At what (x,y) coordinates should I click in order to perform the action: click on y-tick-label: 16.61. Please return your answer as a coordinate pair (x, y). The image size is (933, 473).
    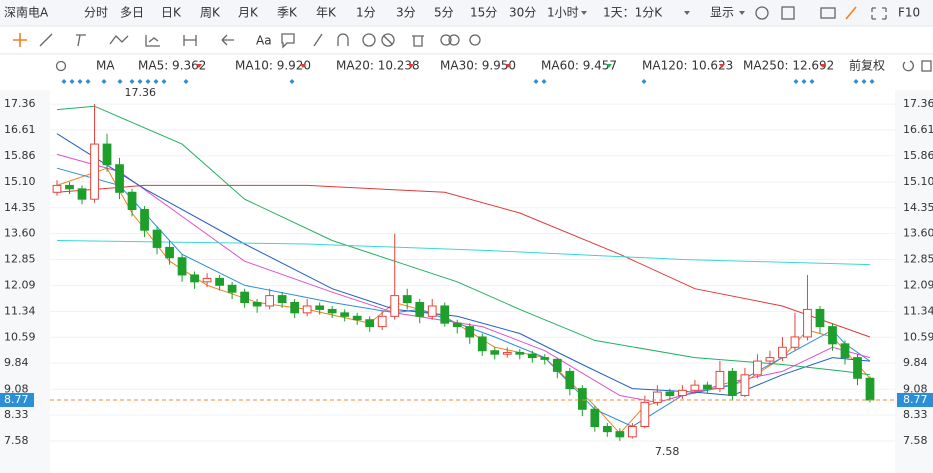
    Looking at the image, I should click on (918, 129).